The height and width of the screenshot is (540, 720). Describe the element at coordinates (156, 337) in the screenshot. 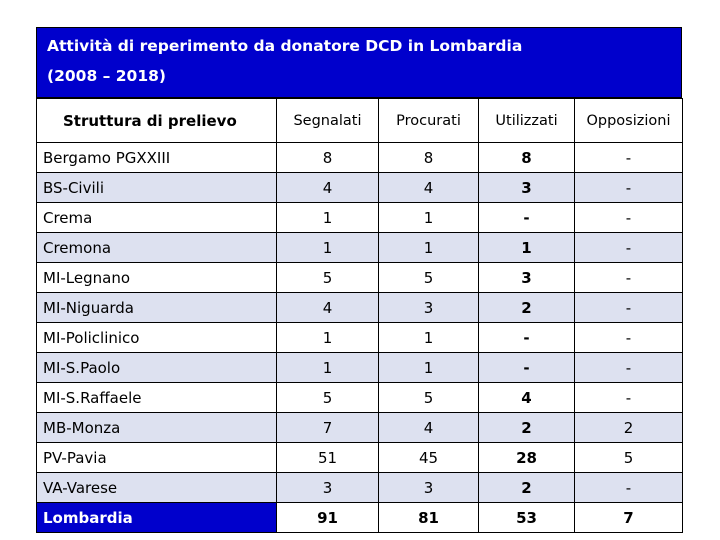

I see `cell-struttura: MI-Policlinico` at that location.